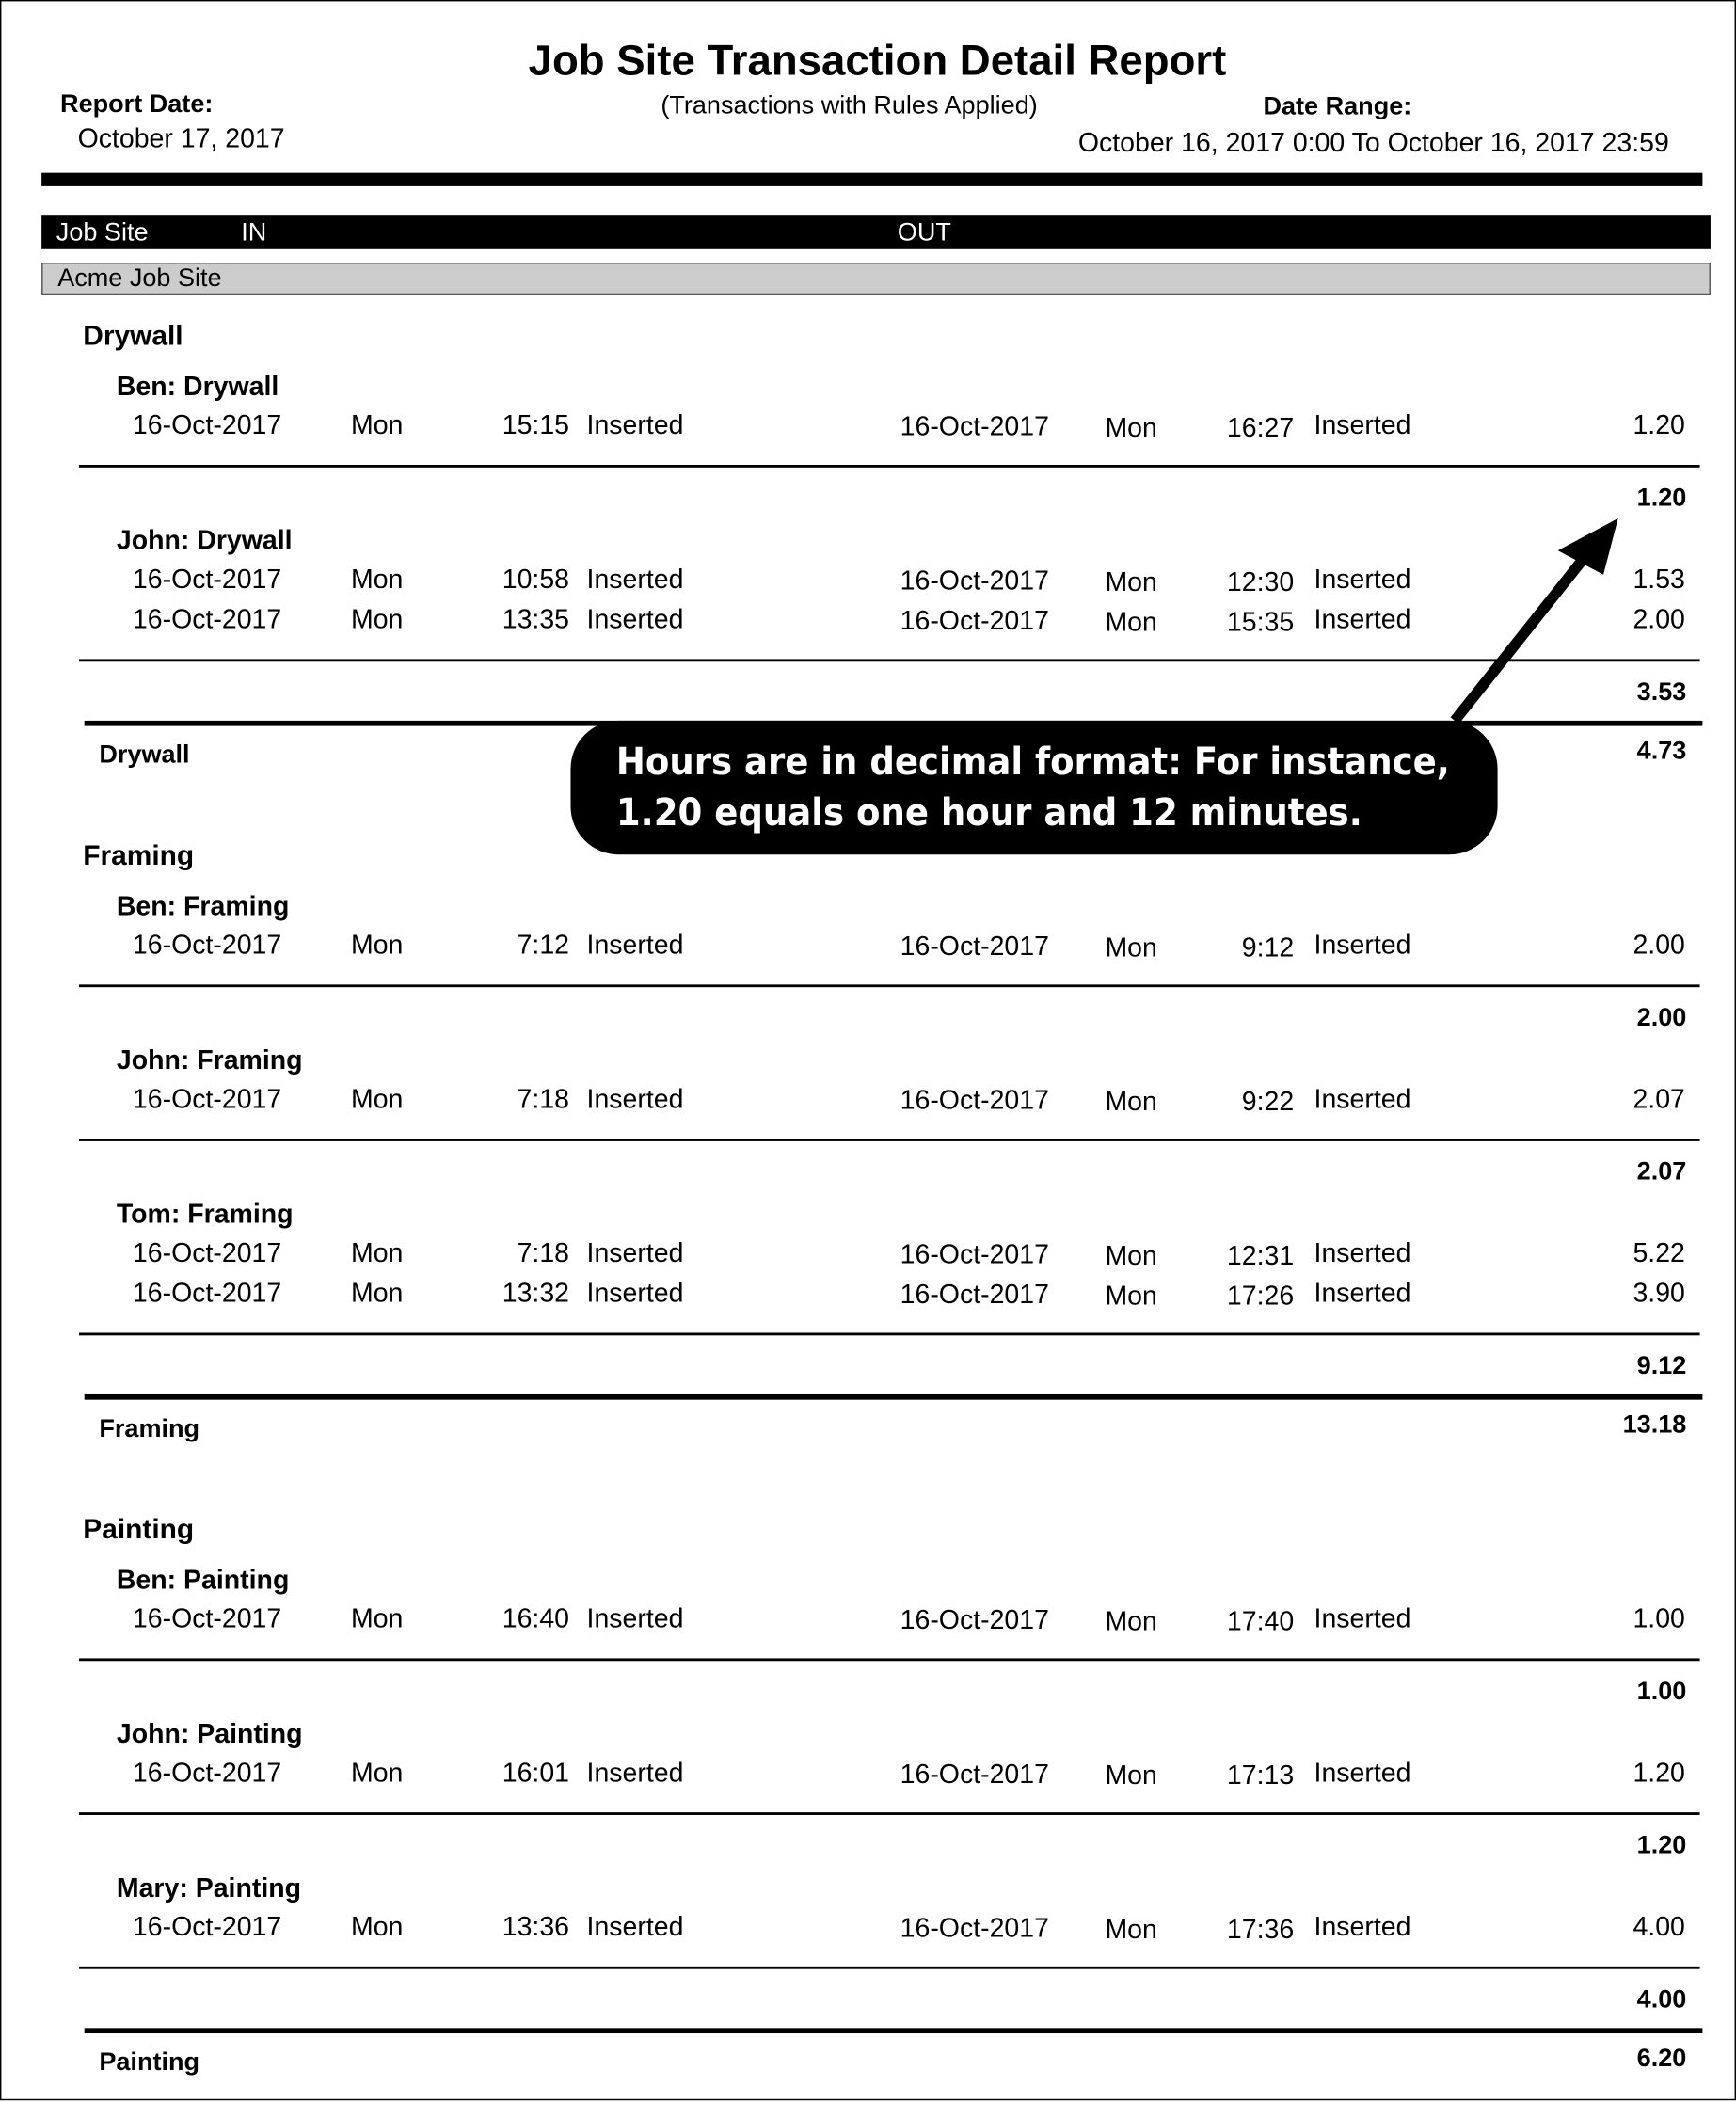  What do you see at coordinates (1661, 1017) in the screenshot?
I see `employee-subtotal: 2.00` at bounding box center [1661, 1017].